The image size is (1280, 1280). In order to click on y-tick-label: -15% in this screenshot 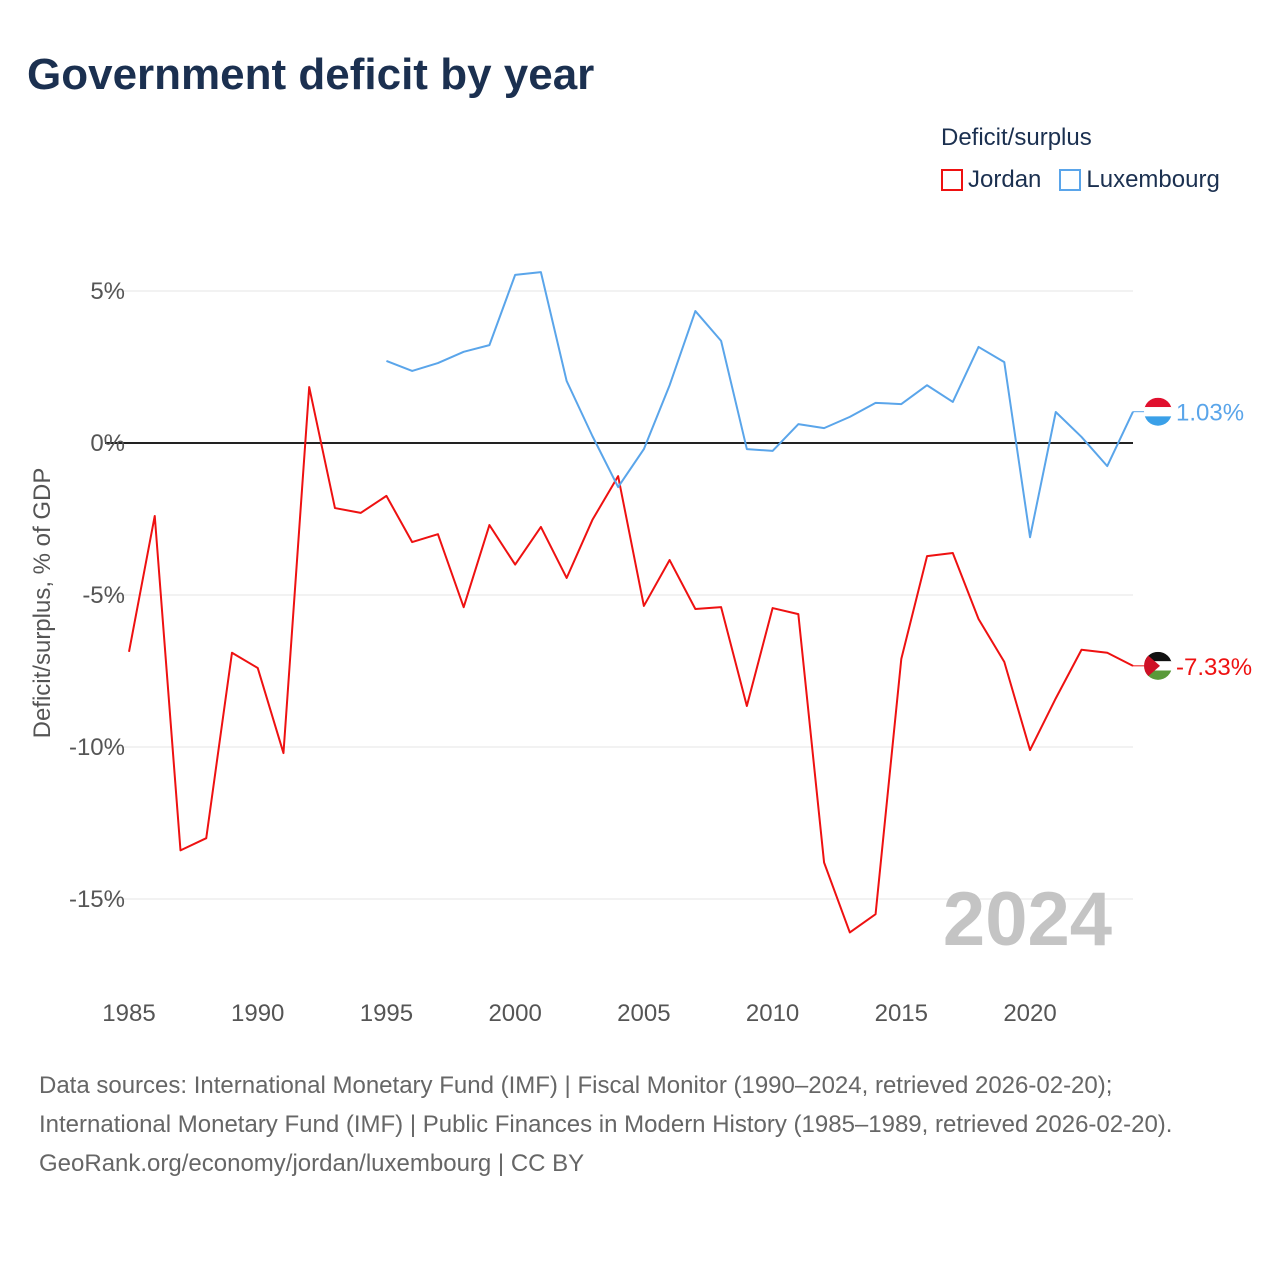, I will do `click(97, 899)`.